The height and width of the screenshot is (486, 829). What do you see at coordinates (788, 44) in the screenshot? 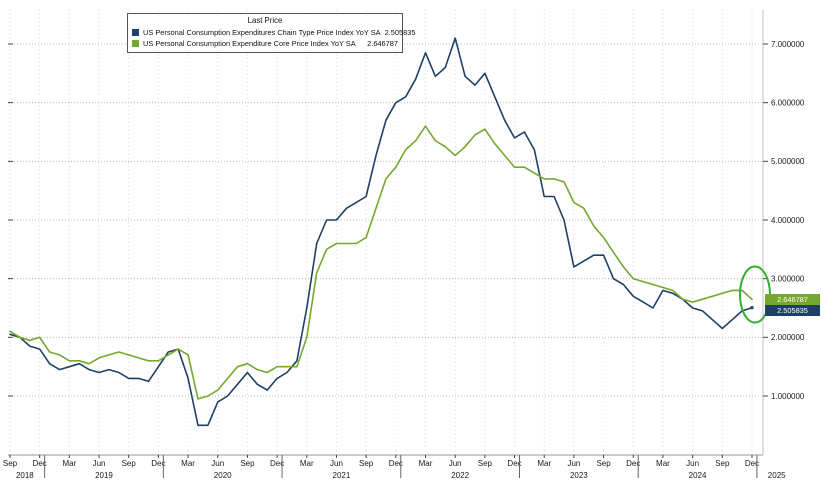
I see `y-axis-label: 7.000000` at bounding box center [788, 44].